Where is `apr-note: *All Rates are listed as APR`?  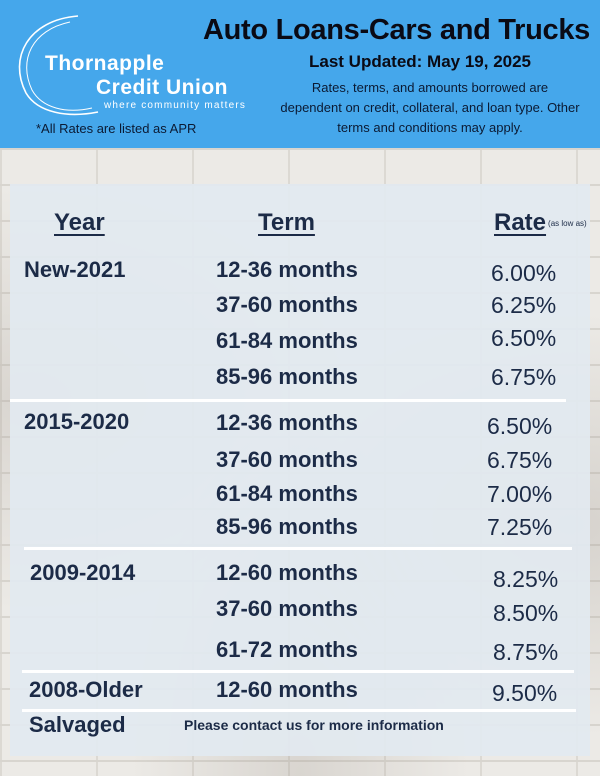
apr-note: *All Rates are listed as APR is located at coordinates (116, 128).